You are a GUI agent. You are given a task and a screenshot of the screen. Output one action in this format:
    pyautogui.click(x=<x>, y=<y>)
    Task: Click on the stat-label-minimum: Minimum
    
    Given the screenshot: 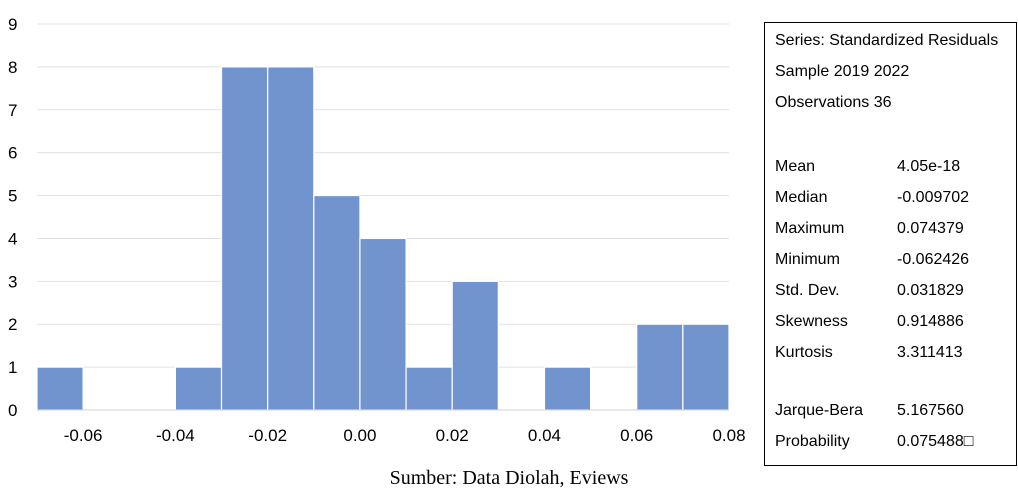 What is the action you would take?
    pyautogui.click(x=807, y=259)
    